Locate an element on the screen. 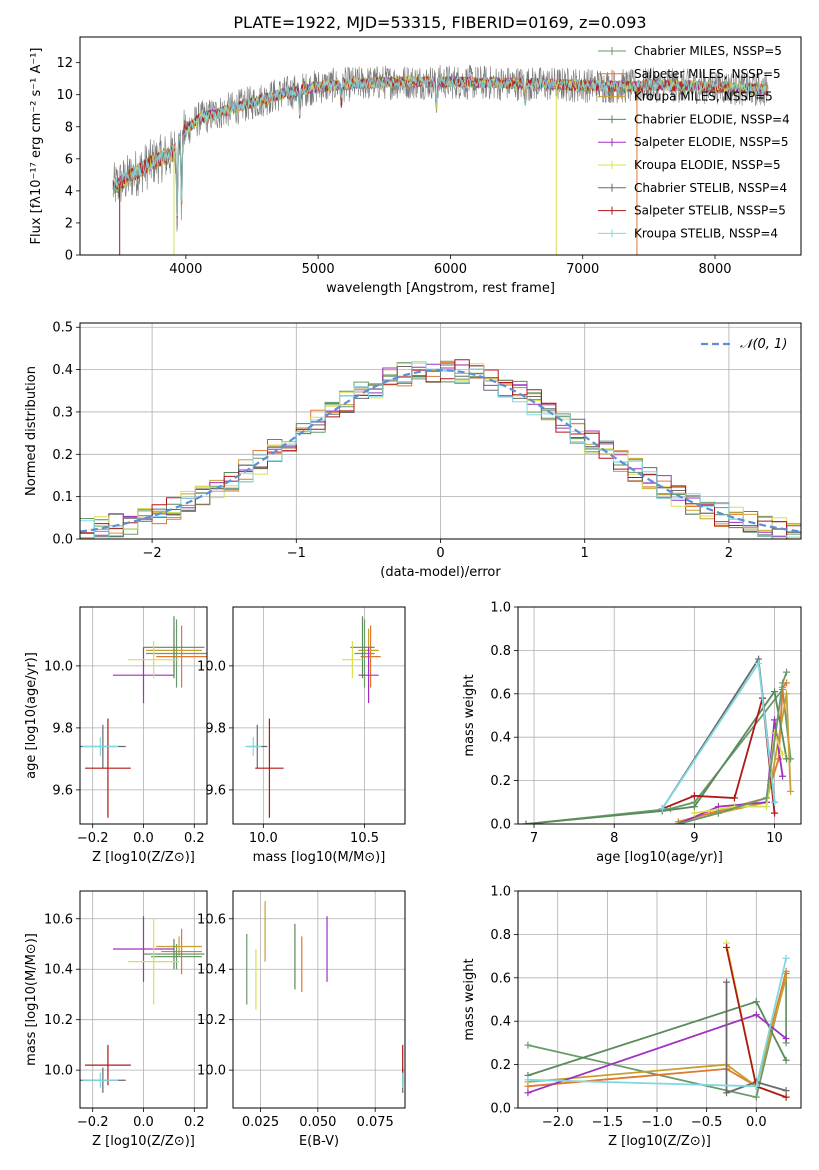 Image resolution: width=819 pixels, height=1170 pixels. x-axis-label: (data-model)/error is located at coordinates (440, 572).